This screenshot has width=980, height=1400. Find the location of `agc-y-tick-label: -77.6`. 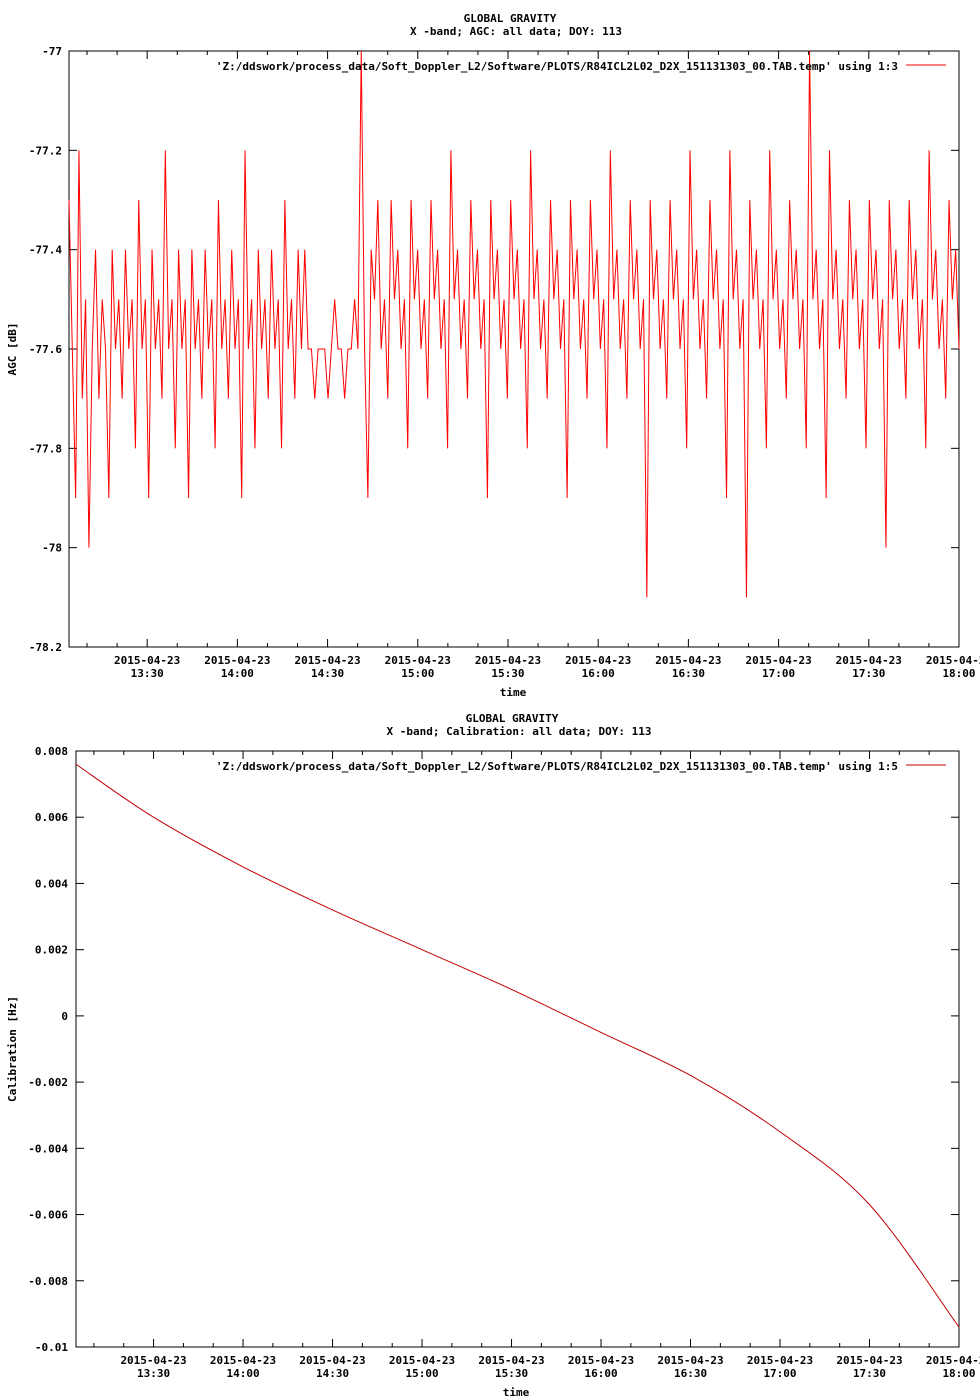

agc-y-tick-label: -77.6 is located at coordinates (45, 349).